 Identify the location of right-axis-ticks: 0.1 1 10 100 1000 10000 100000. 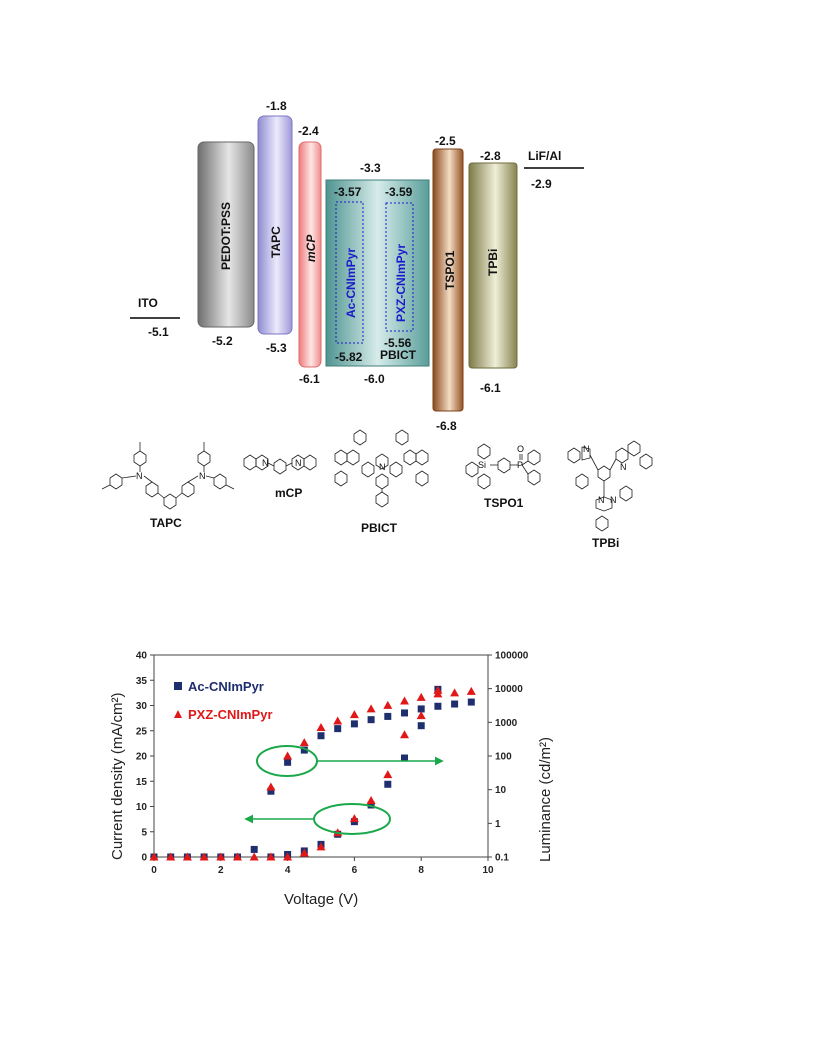
(508, 757).